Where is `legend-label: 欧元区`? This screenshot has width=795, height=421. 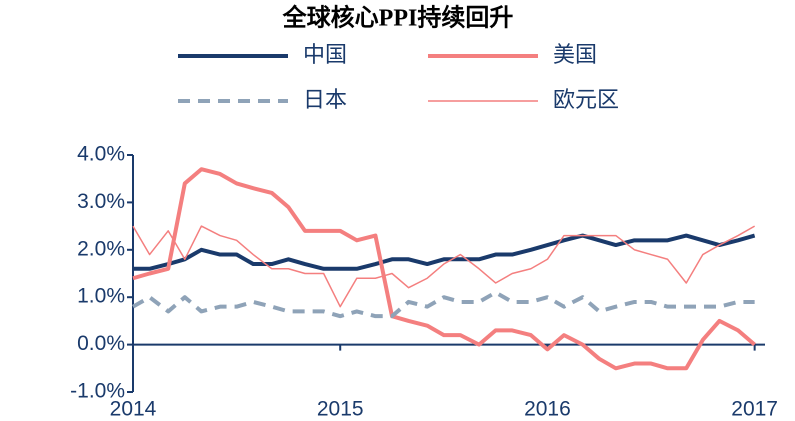
legend-label: 欧元区 is located at coordinates (586, 99).